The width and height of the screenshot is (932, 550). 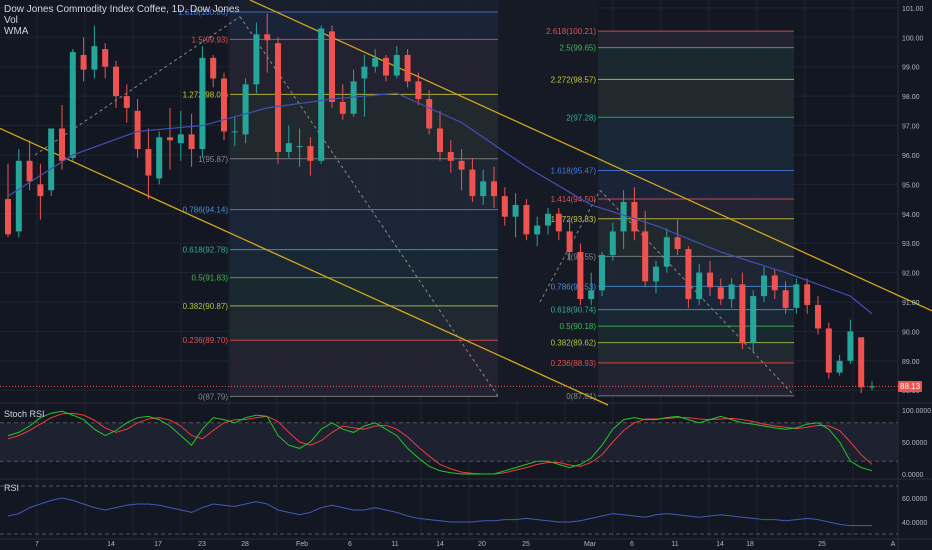 I want to click on rsi-pane, so click(x=449, y=510).